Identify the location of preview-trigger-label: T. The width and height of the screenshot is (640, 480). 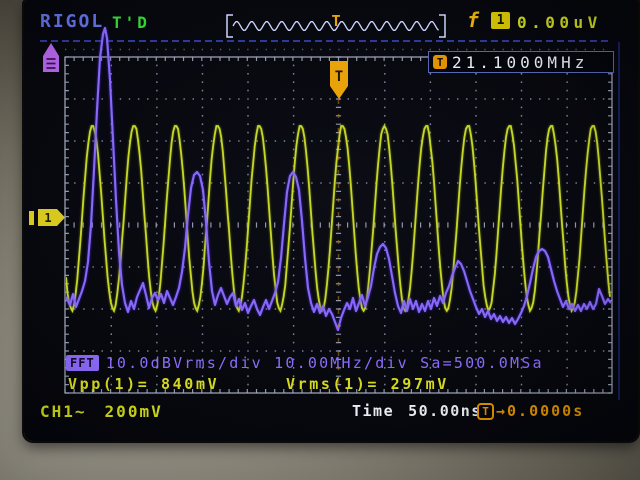
(335, 21).